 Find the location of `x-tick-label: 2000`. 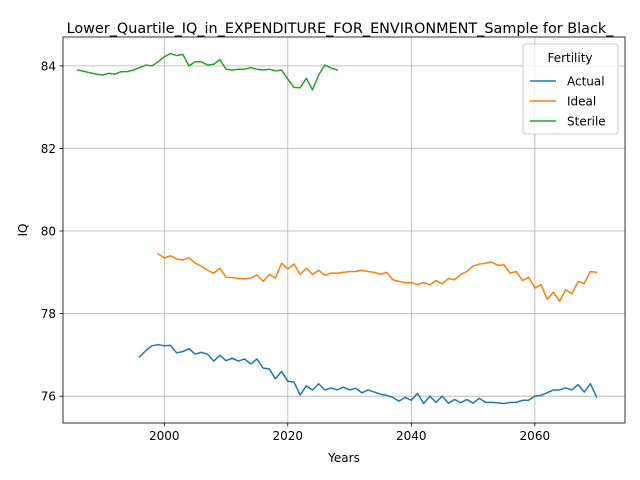

x-tick-label: 2000 is located at coordinates (164, 436).